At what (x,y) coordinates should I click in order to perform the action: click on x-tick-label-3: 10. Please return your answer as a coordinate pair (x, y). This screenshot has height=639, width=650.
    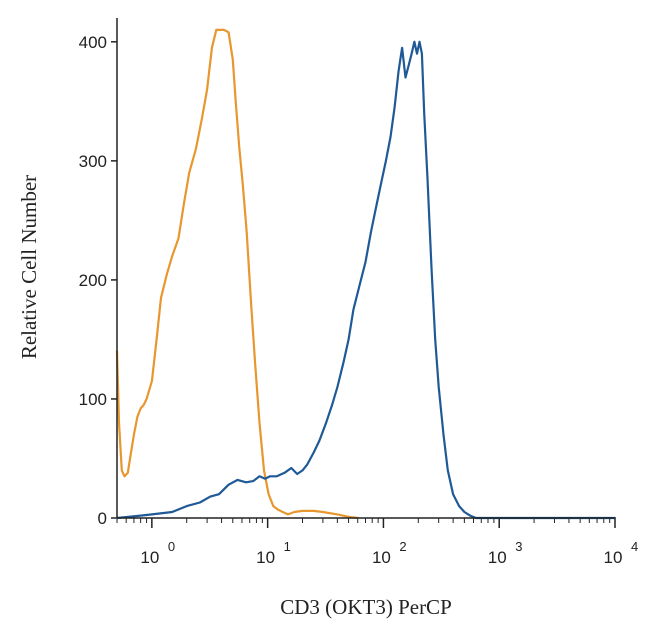
    Looking at the image, I should click on (497, 557).